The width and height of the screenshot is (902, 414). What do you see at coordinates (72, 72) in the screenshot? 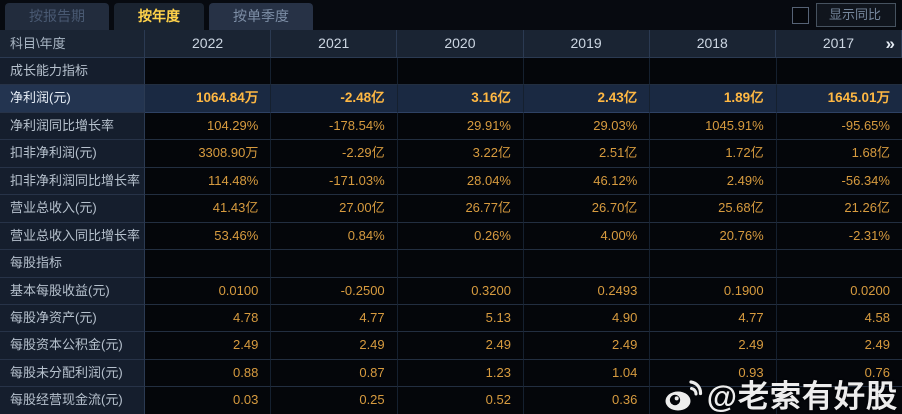
I see `row-label: 成长能力指标` at bounding box center [72, 72].